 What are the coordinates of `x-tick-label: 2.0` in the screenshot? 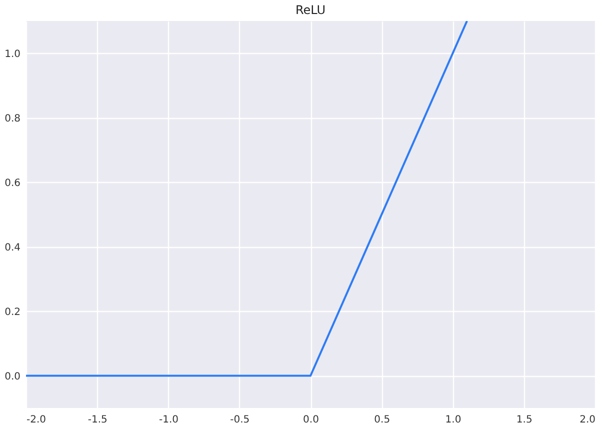 It's located at (588, 420).